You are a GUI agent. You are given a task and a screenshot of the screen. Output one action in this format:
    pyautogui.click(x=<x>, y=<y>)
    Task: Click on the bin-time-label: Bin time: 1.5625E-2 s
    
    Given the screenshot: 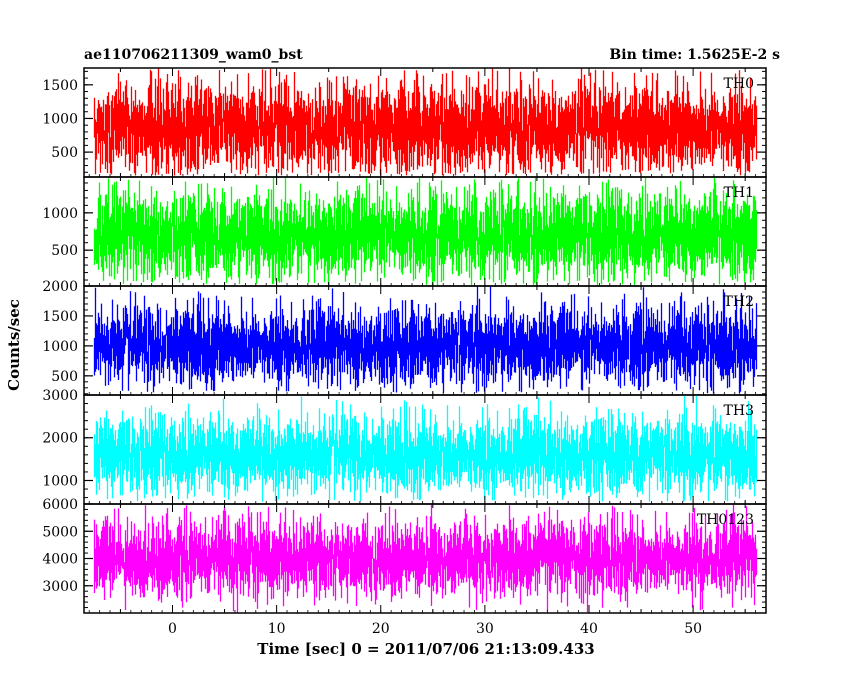 What is the action you would take?
    pyautogui.click(x=694, y=55)
    